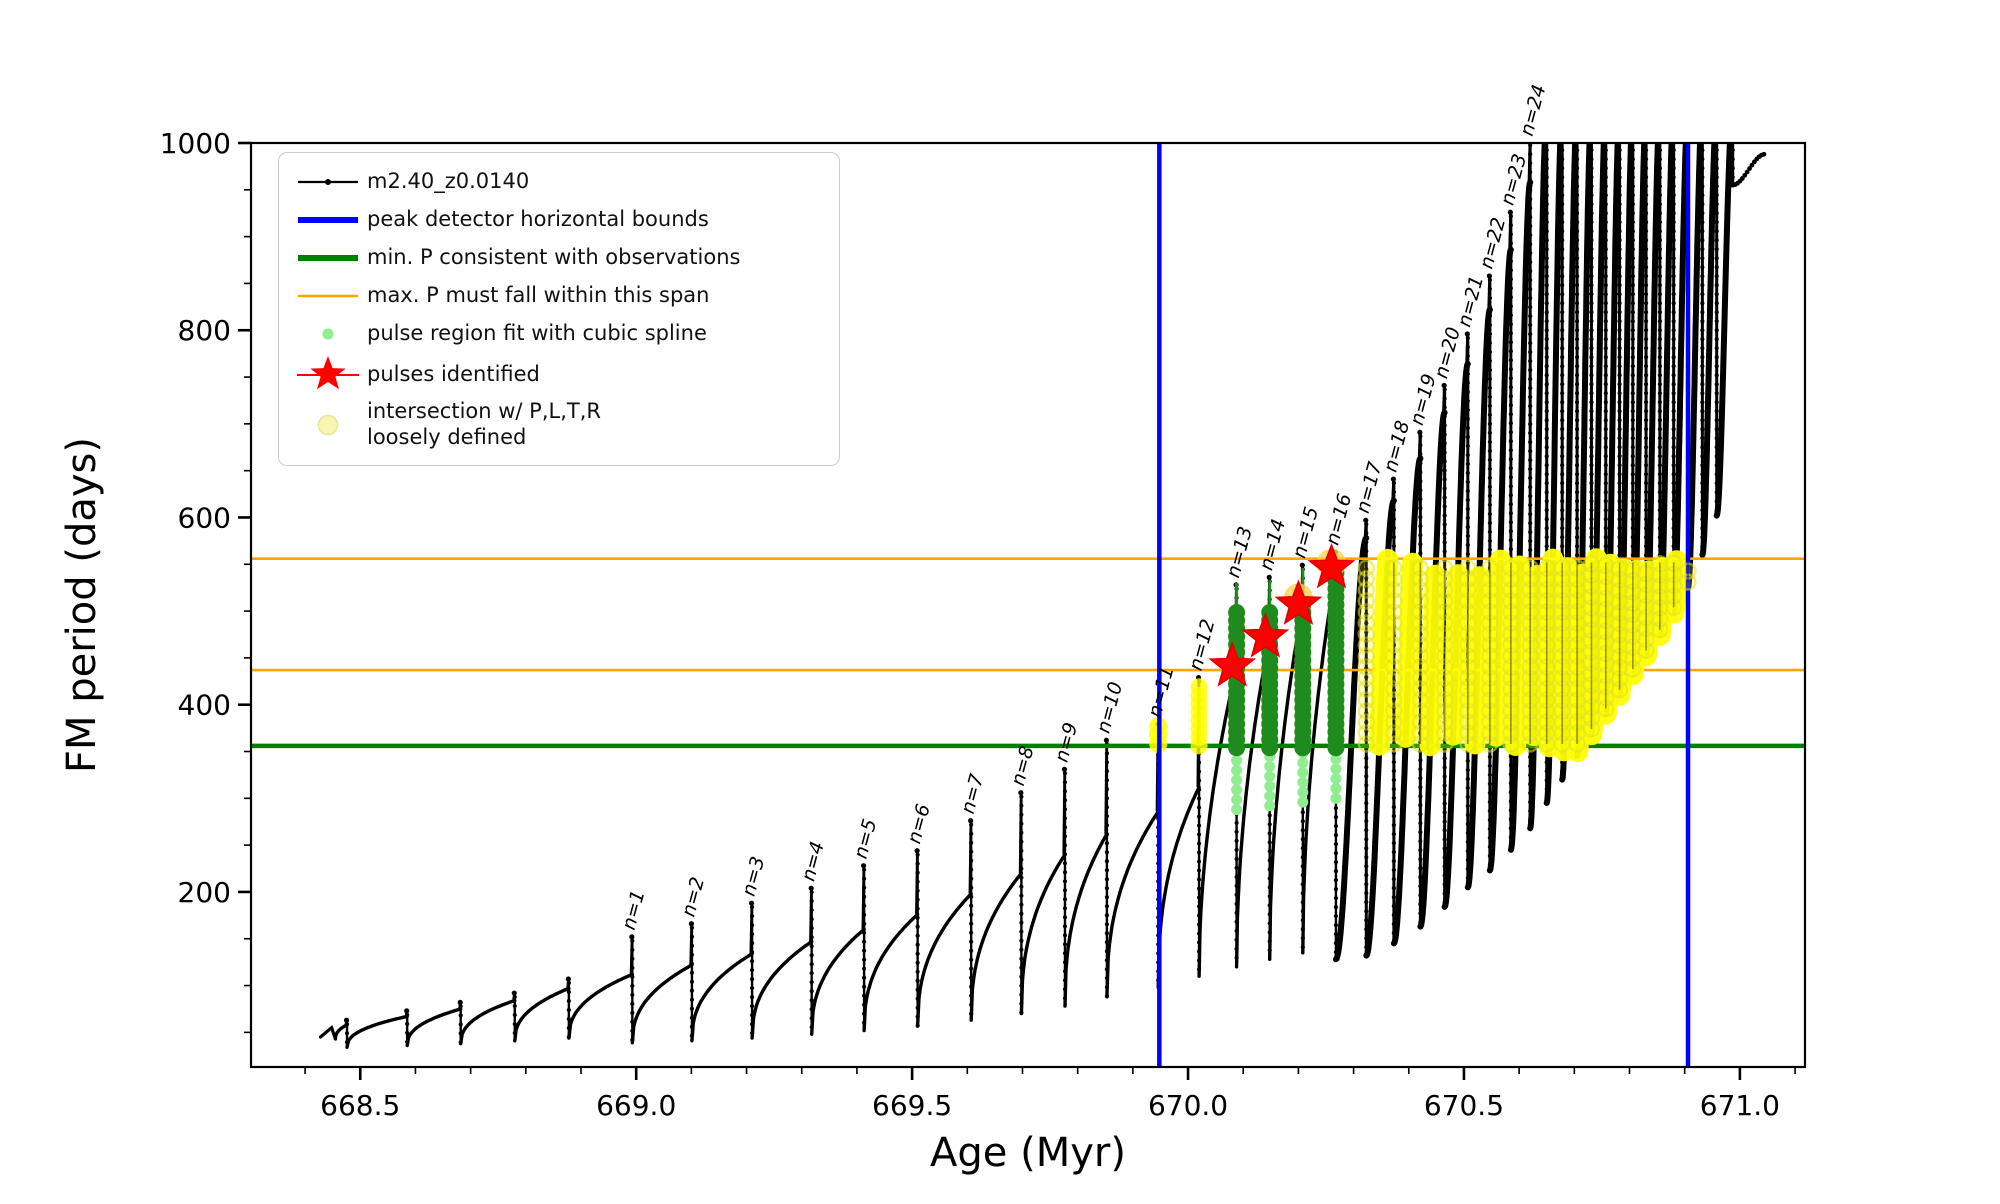 The height and width of the screenshot is (1204, 2000). Describe the element at coordinates (919, 824) in the screenshot. I see `pulse-label-n=6: n=6` at that location.